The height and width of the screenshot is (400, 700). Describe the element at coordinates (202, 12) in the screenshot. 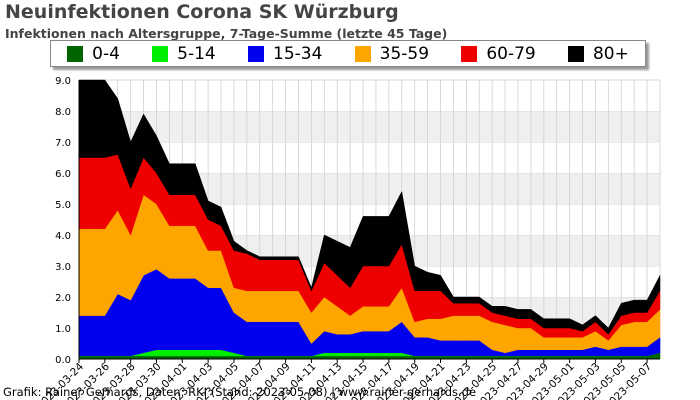

I see `chart-title: Neuinfektionen Corona SK Würzburg` at that location.